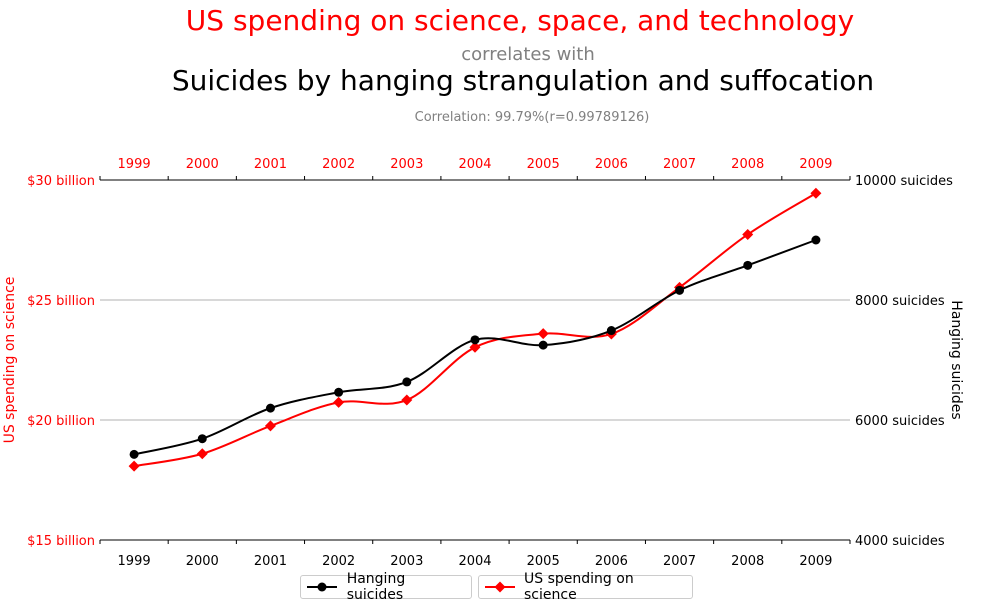 Image resolution: width=1000 pixels, height=603 pixels. What do you see at coordinates (543, 561) in the screenshot?
I see `x-tick-label-bottom: 2005` at bounding box center [543, 561].